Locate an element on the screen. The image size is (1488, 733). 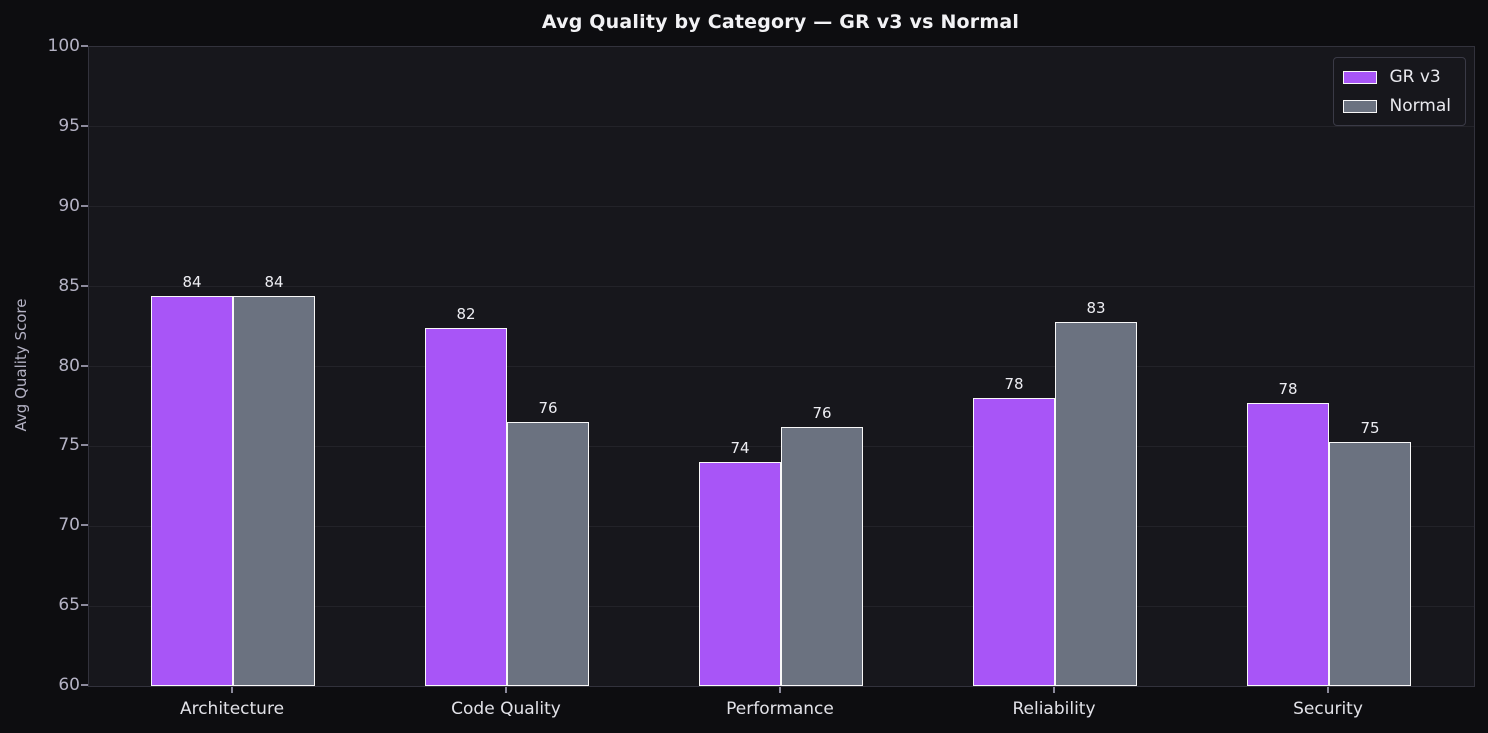
legend-swatch-normal-icon is located at coordinates (1360, 106).